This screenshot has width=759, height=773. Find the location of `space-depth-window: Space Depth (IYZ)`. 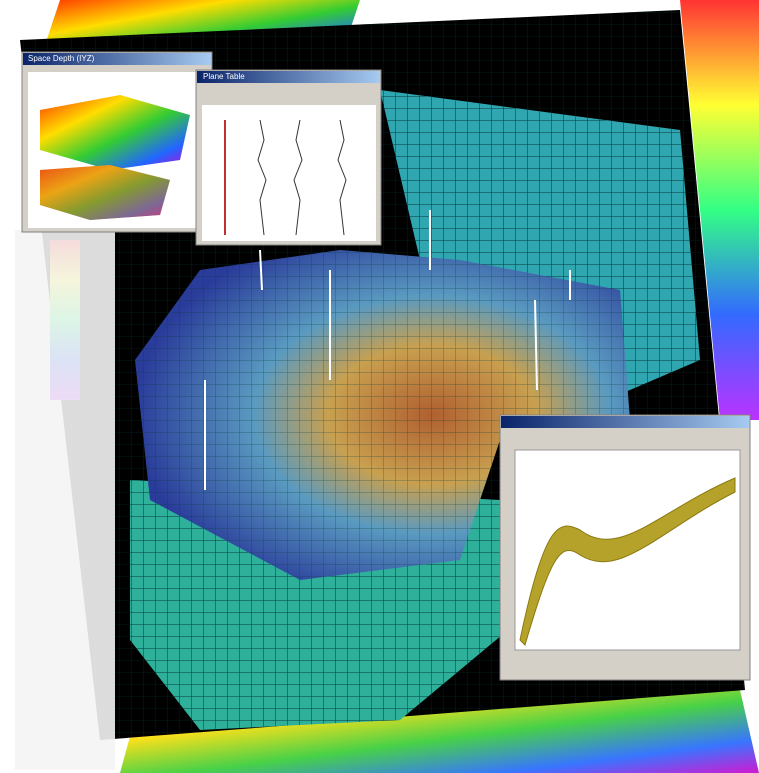

space-depth-window: Space Depth (IYZ) is located at coordinates (117, 142).